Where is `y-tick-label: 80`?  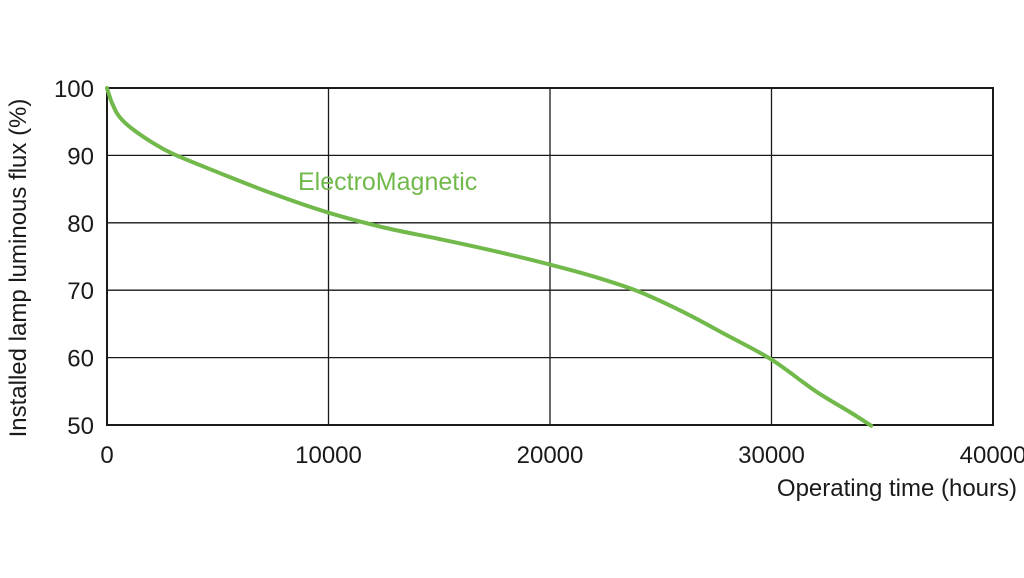
y-tick-label: 80 is located at coordinates (80, 224).